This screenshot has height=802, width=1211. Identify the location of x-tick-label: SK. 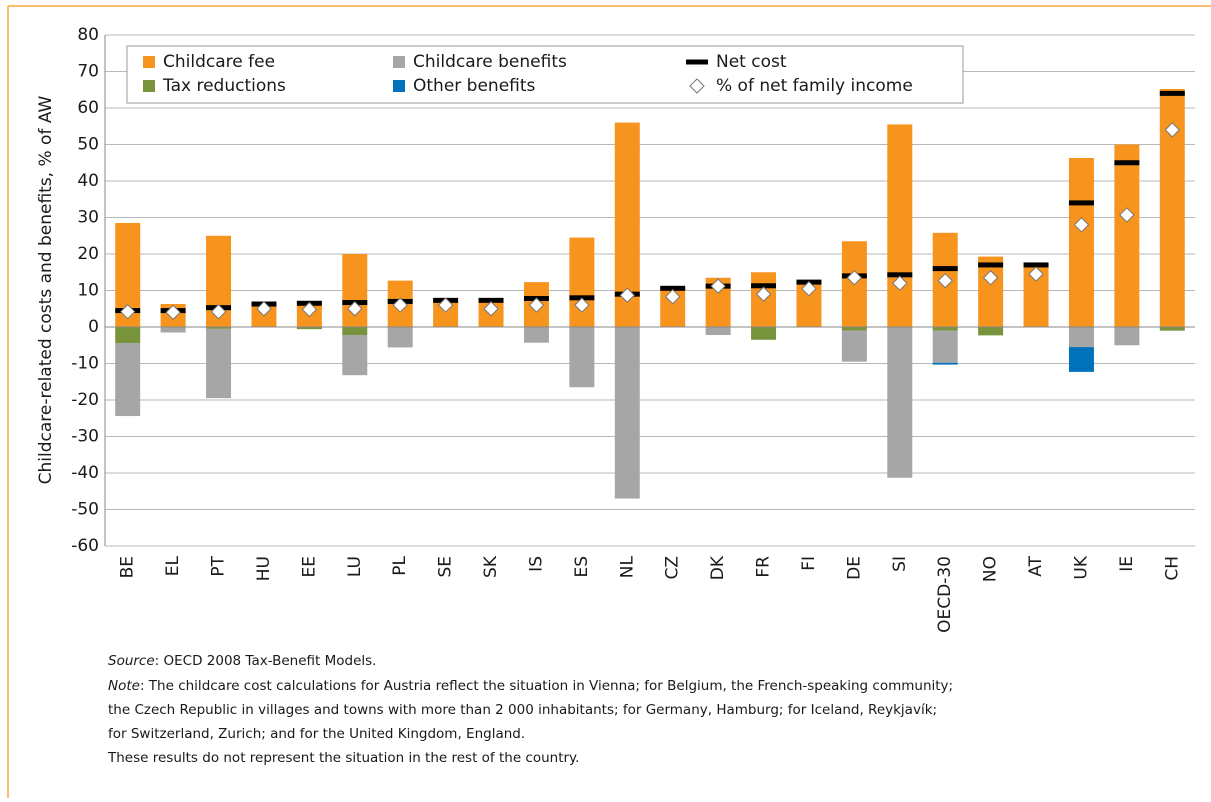
(491, 566).